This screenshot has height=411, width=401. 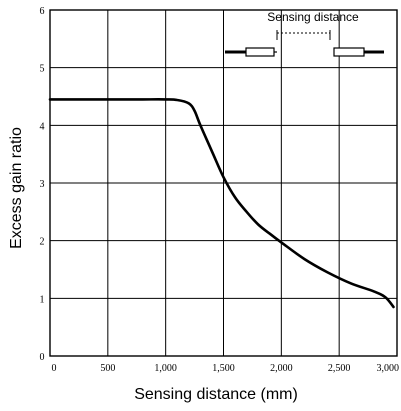 I want to click on y-axis-label: Excess gain ratio, so click(x=16, y=188).